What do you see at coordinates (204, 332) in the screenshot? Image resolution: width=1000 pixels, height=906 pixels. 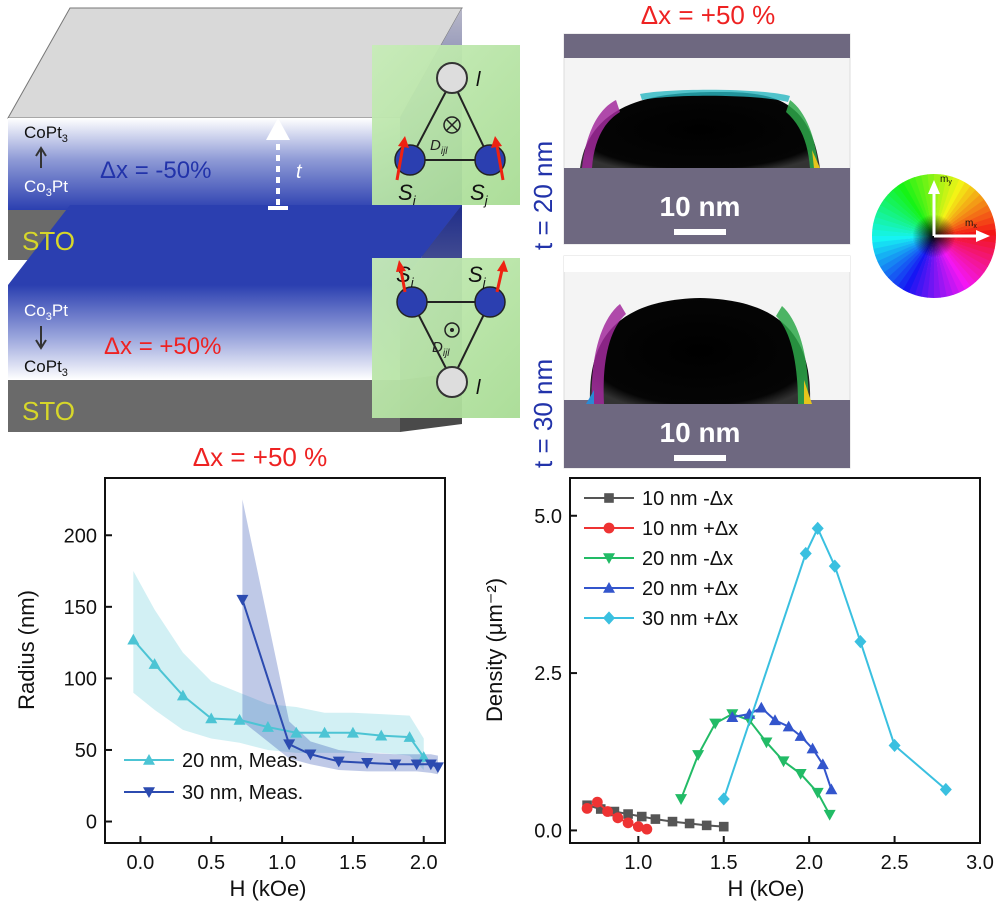 I see `bottom-film-front` at bounding box center [204, 332].